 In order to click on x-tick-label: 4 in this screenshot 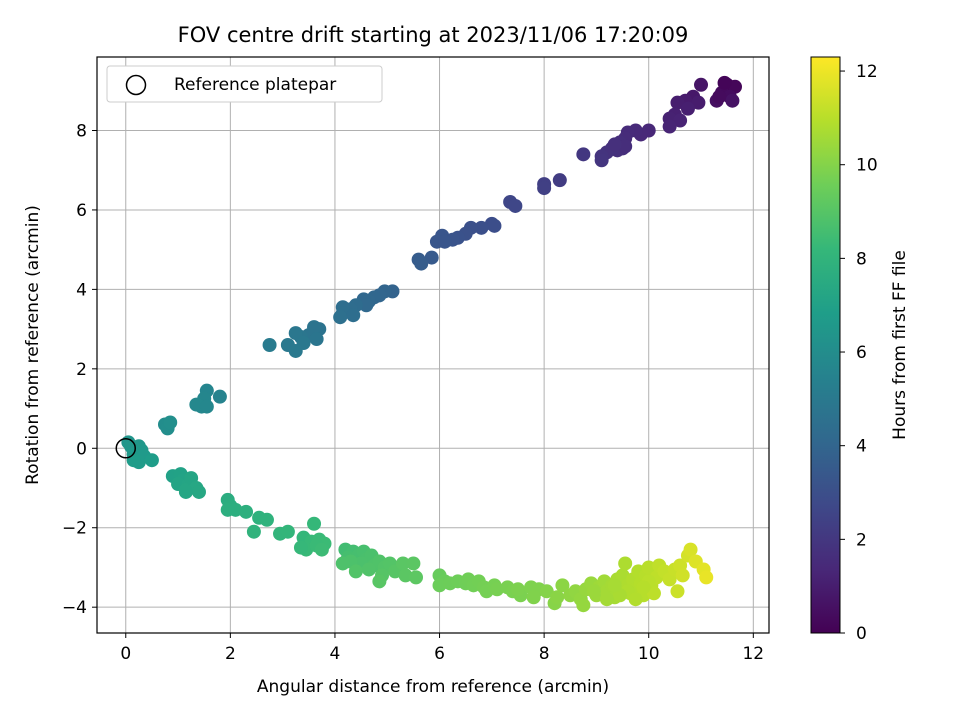, I will do `click(335, 654)`.